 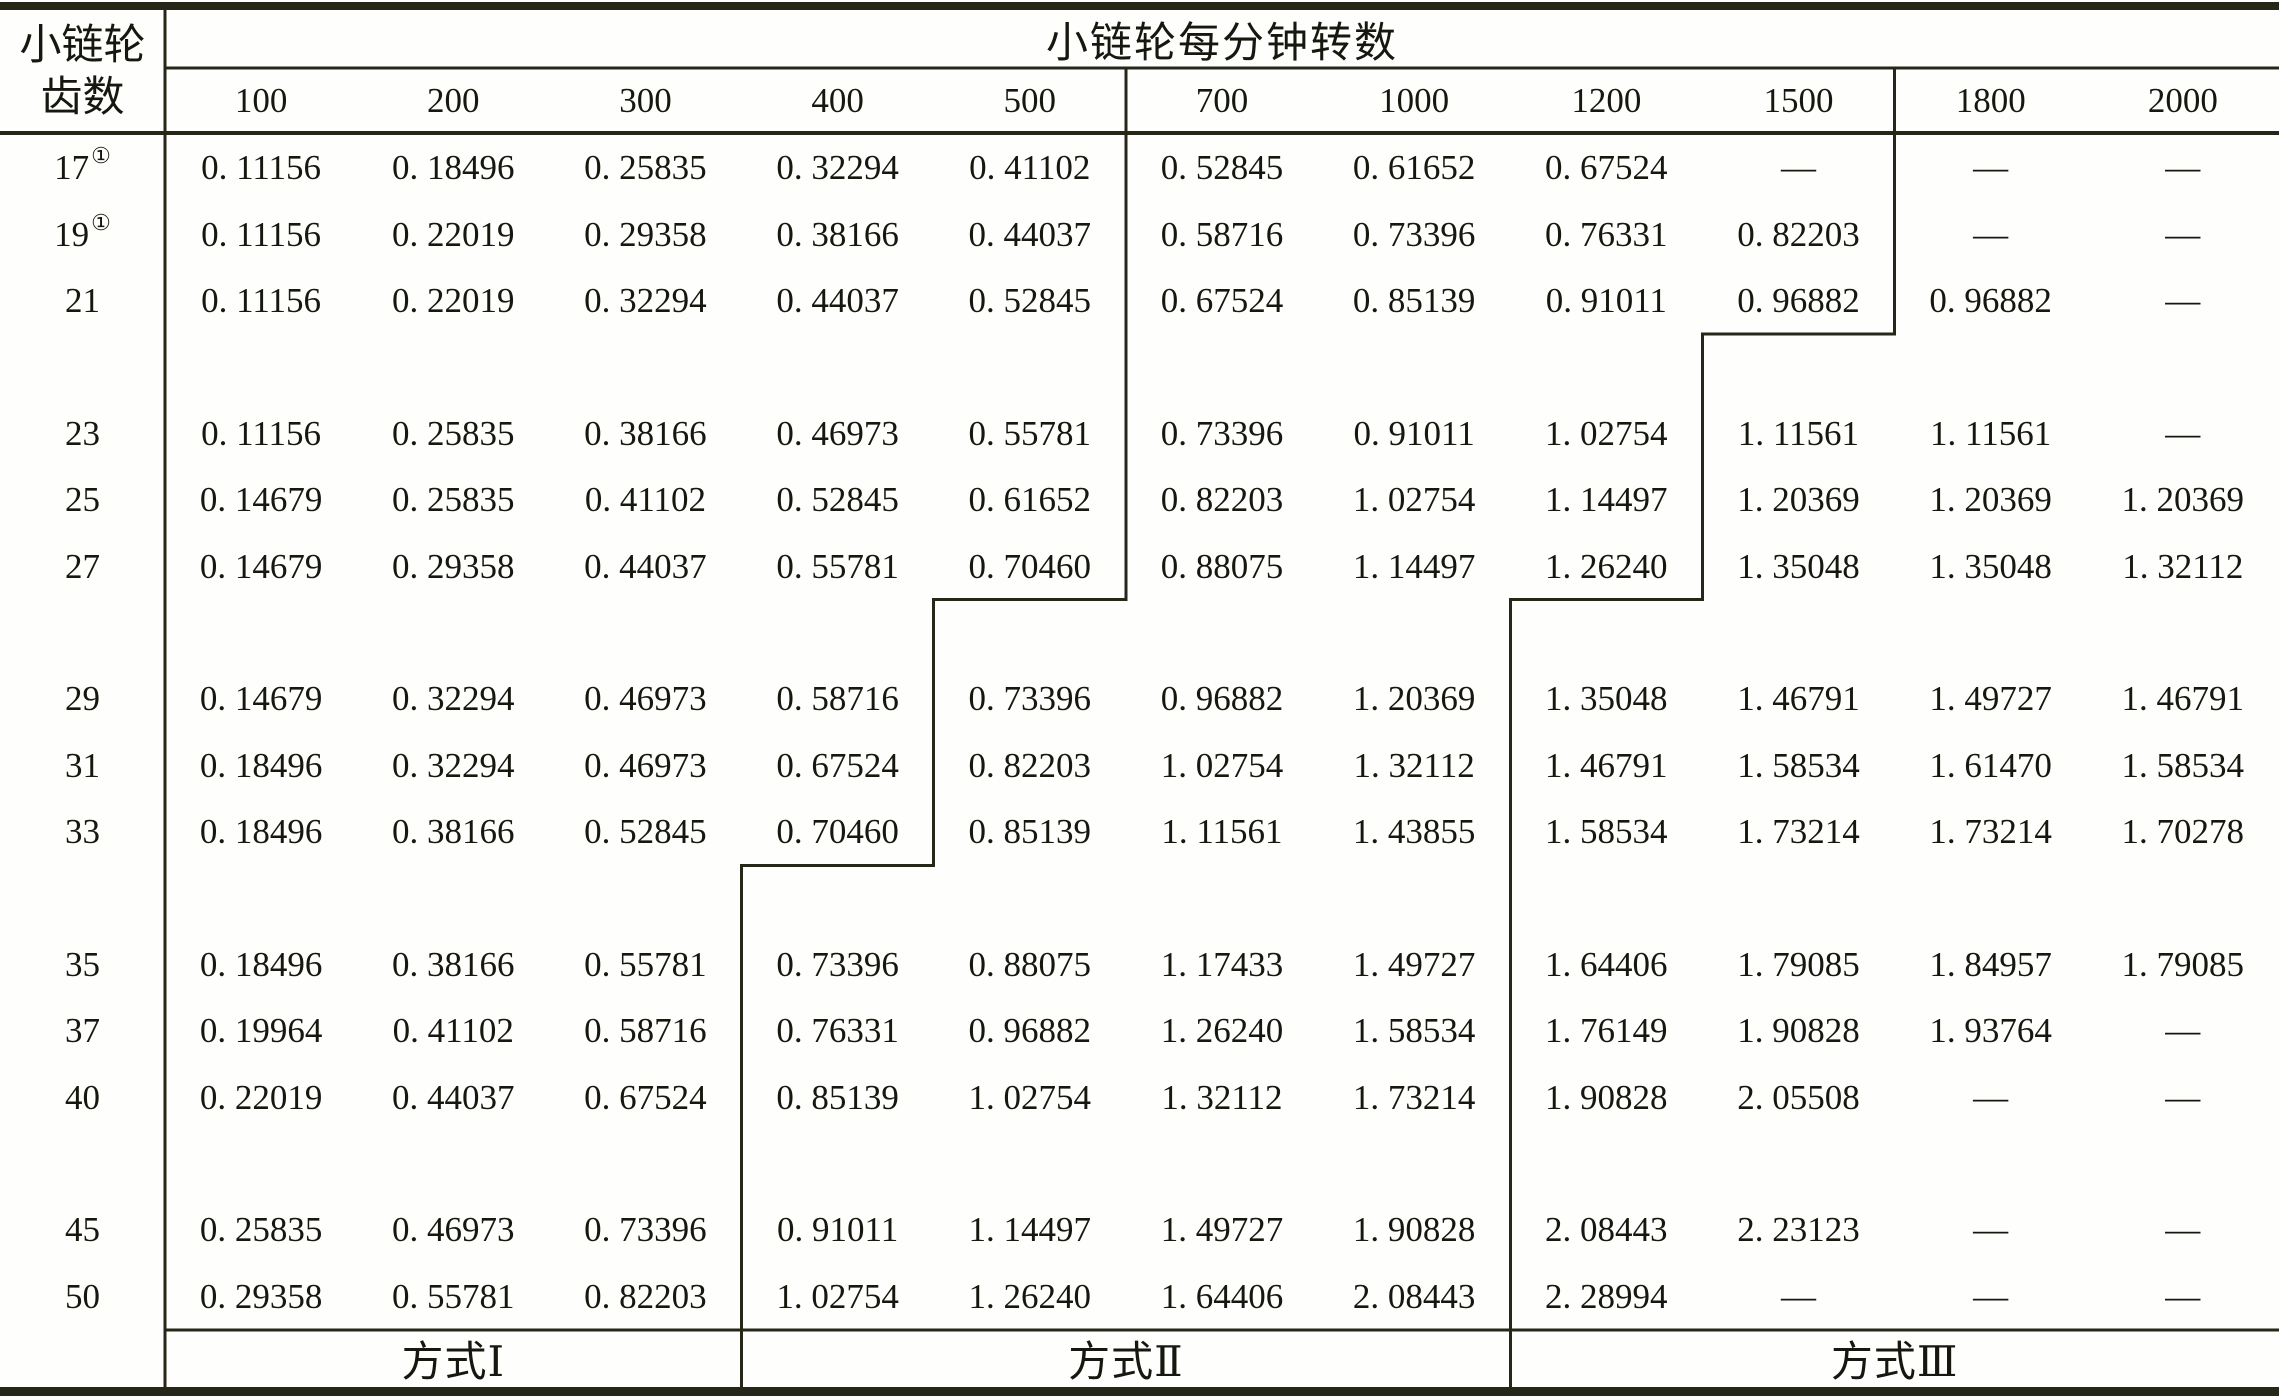 I want to click on value-cell: 1. 43855, so click(x=1414, y=832).